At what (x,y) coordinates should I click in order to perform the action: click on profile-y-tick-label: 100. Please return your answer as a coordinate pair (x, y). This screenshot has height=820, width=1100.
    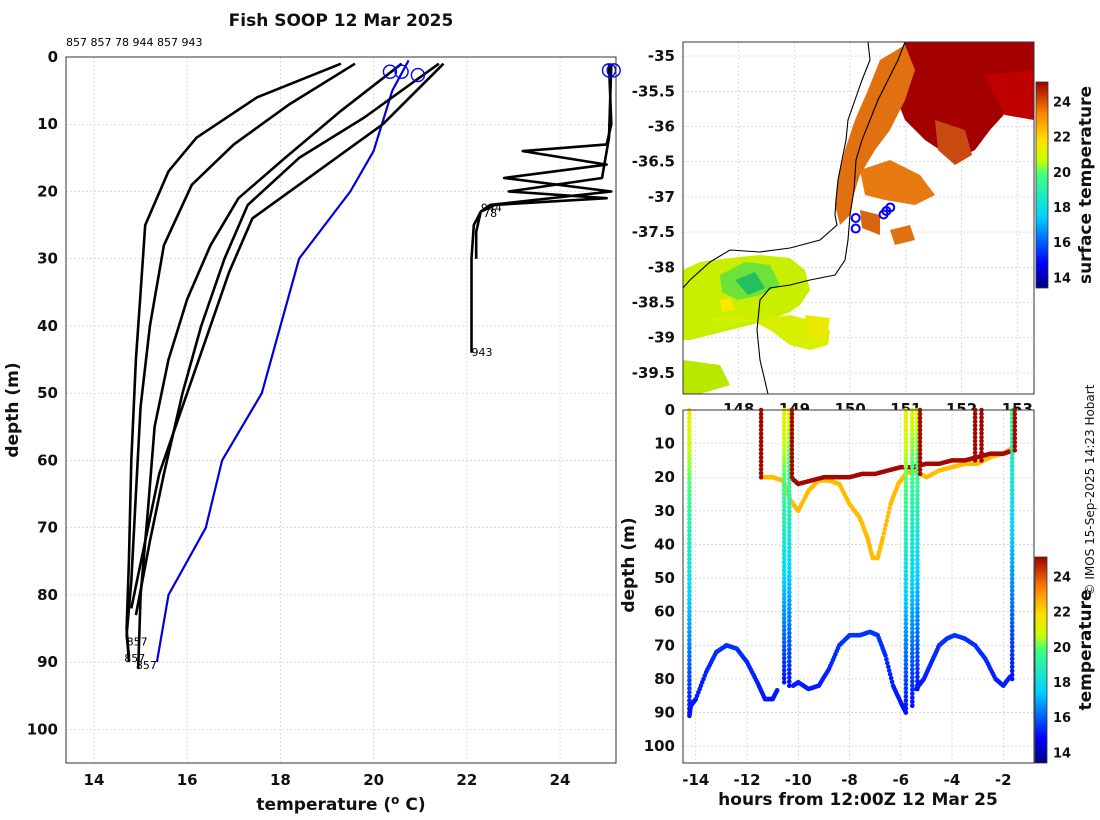
    Looking at the image, I should click on (42, 729).